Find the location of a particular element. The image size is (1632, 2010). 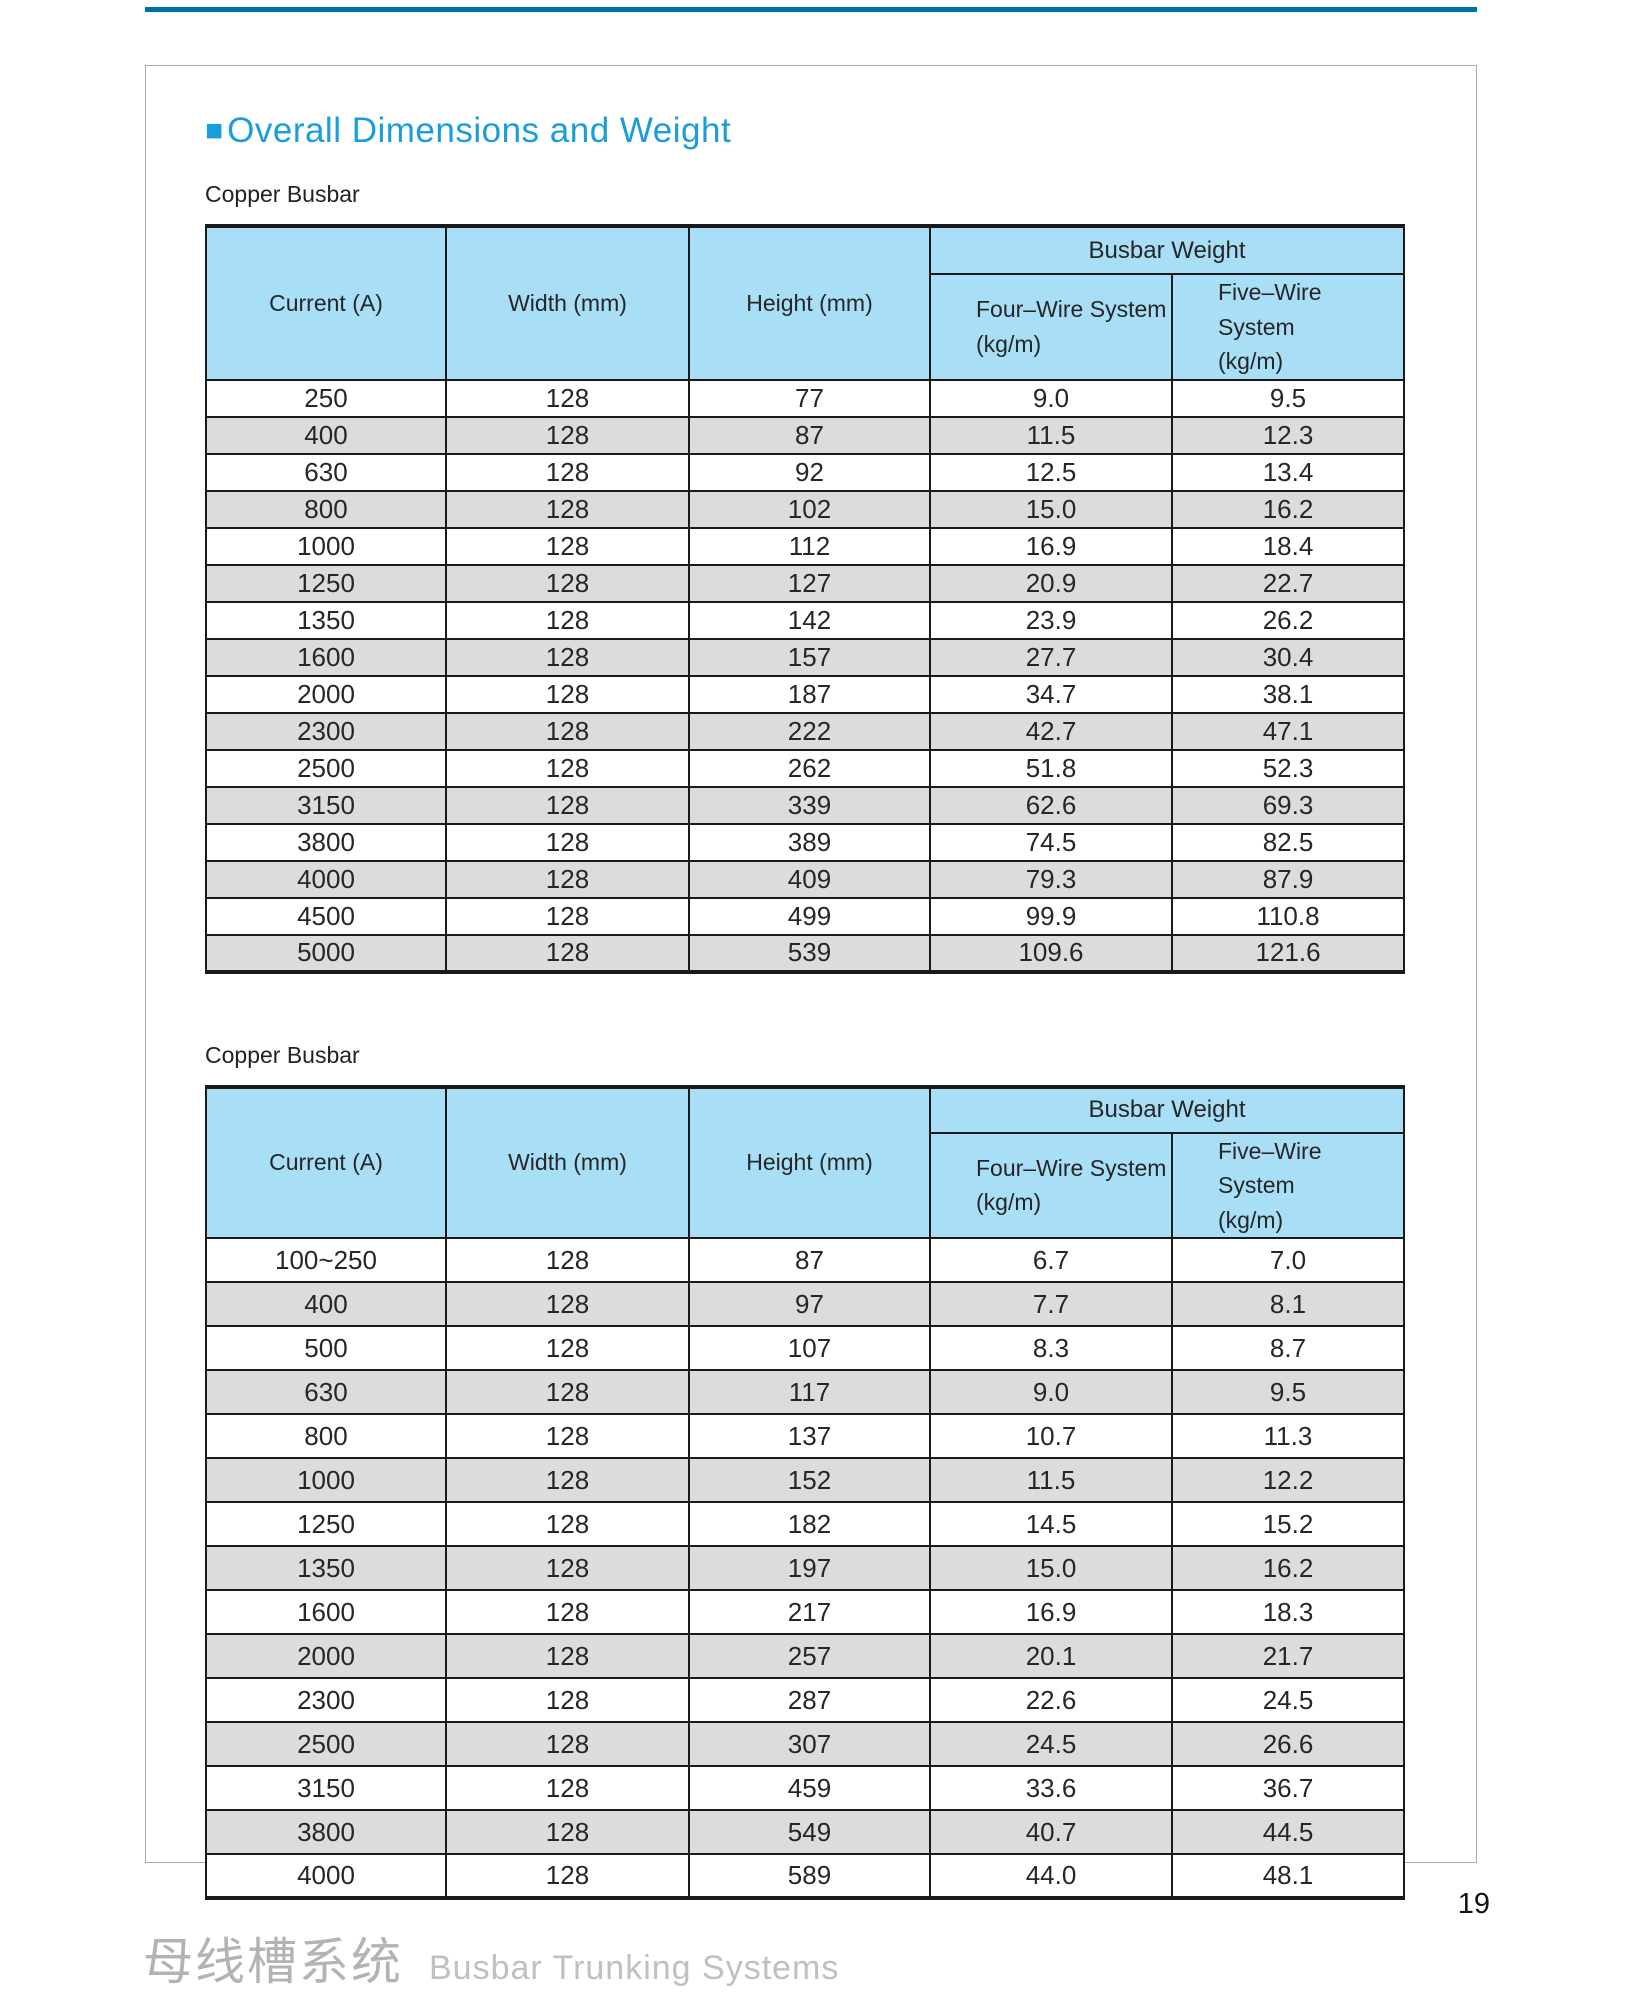

table-cell: 14.5 is located at coordinates (1051, 1524).